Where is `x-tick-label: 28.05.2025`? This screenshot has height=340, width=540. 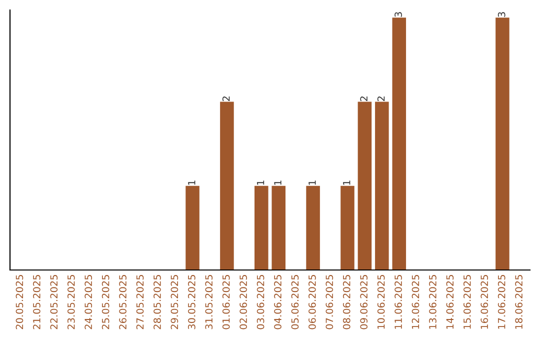 x-tick-label: 28.05.2025 is located at coordinates (157, 302).